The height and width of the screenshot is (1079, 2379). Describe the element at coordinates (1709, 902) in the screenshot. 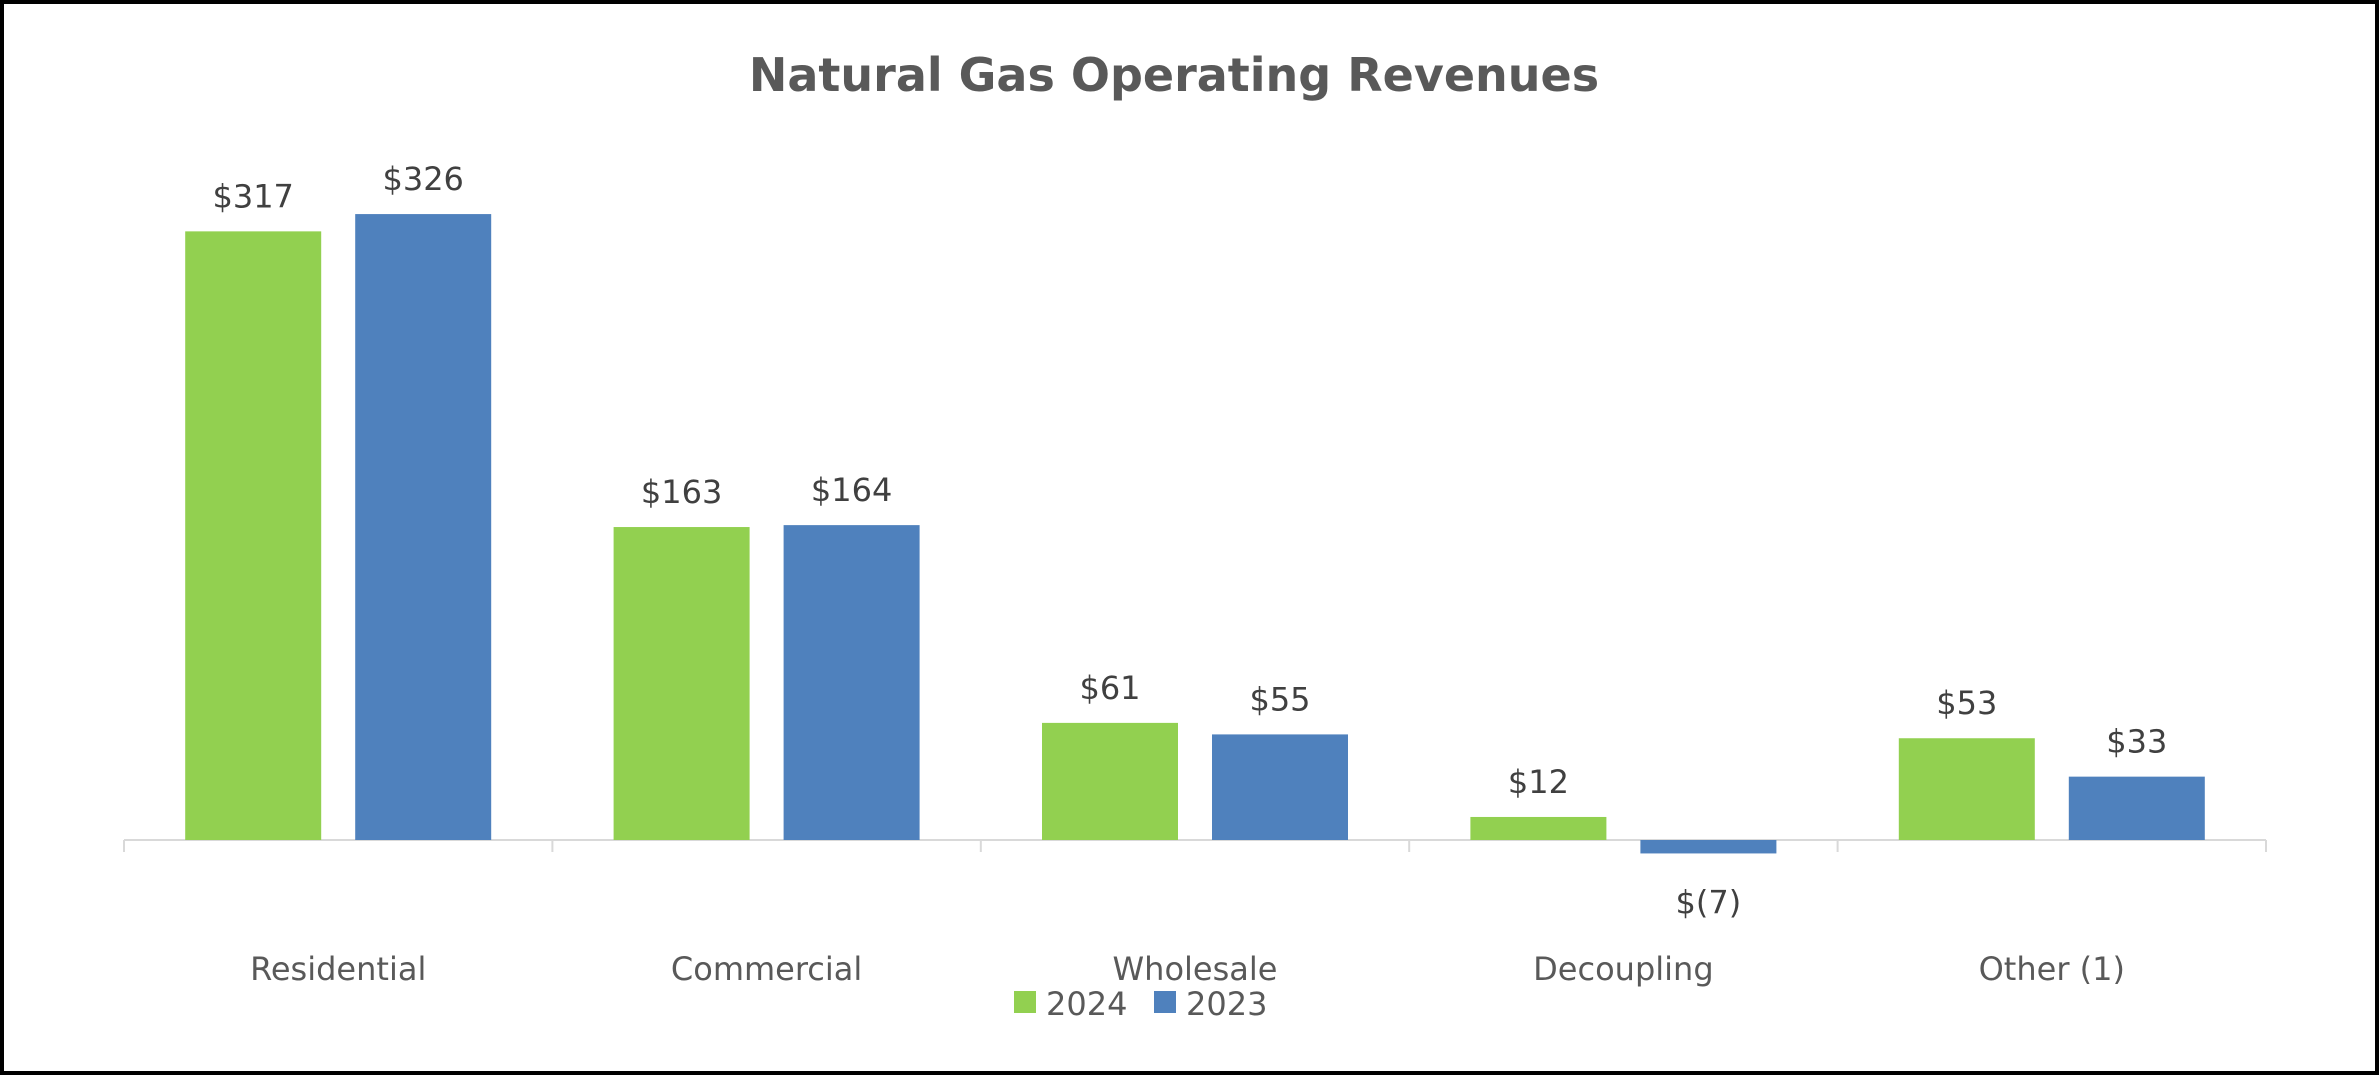

I see `data-label: $(7)` at that location.